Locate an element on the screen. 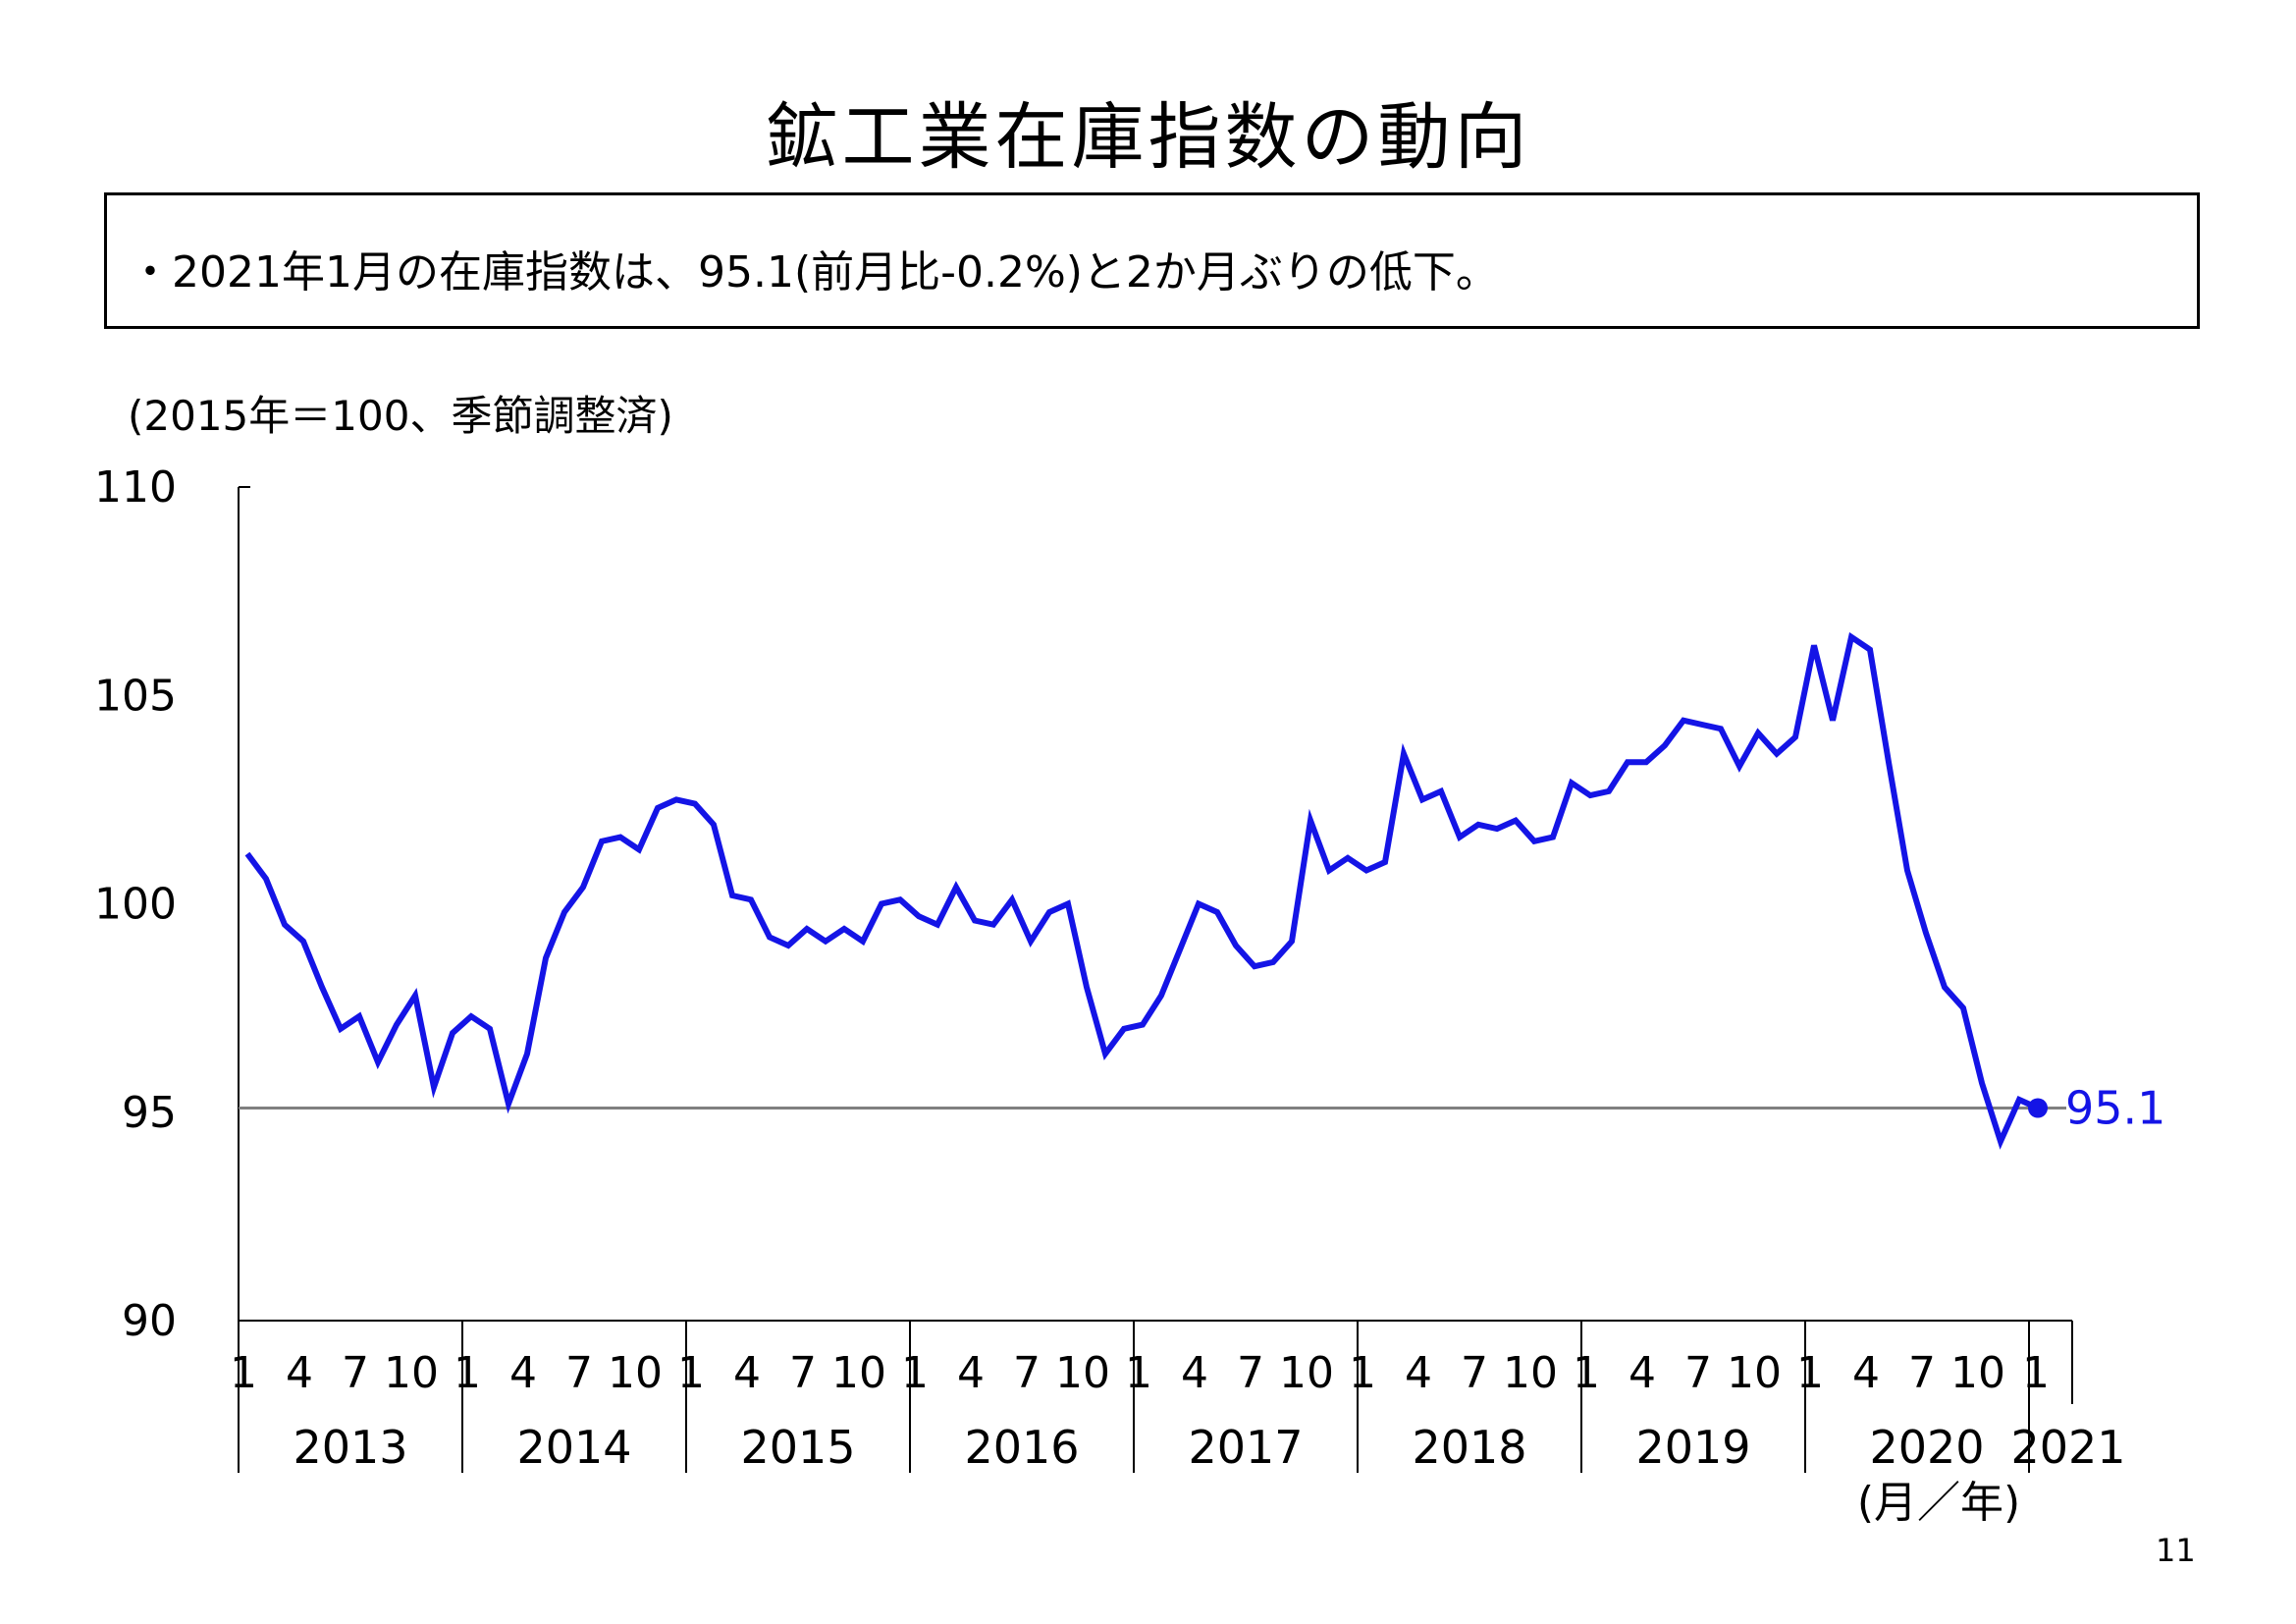 The height and width of the screenshot is (1624, 2296). year-label: 2021 is located at coordinates (2067, 1447).